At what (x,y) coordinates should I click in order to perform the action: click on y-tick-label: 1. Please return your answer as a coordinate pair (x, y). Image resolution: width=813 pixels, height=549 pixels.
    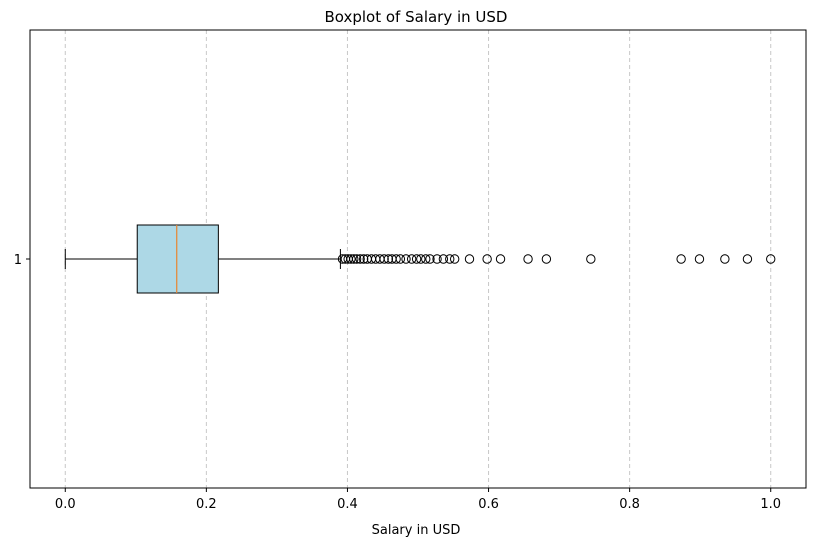
    Looking at the image, I should click on (18, 260).